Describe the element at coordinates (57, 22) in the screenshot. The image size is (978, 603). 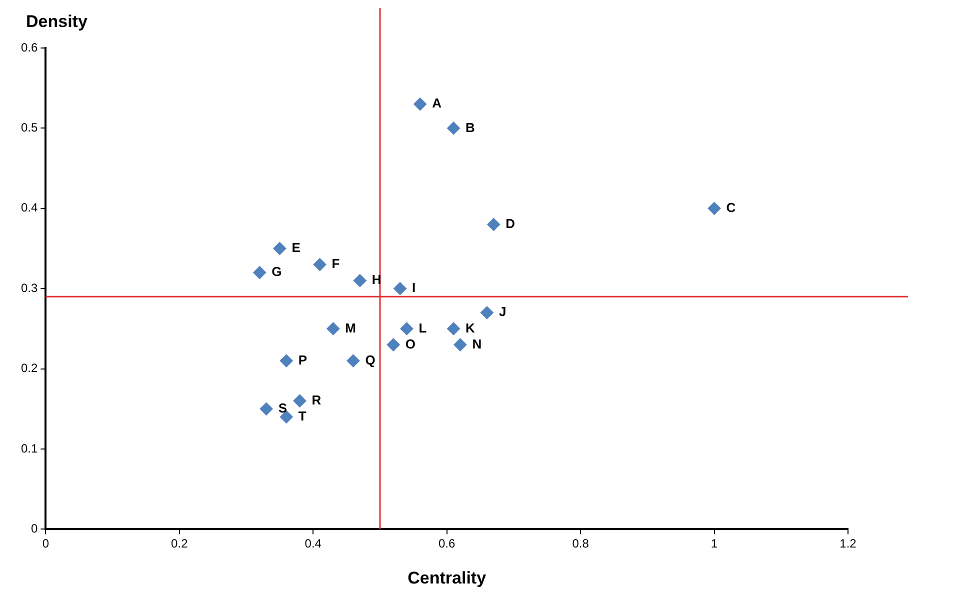
I see `y-axis-title: Density` at that location.